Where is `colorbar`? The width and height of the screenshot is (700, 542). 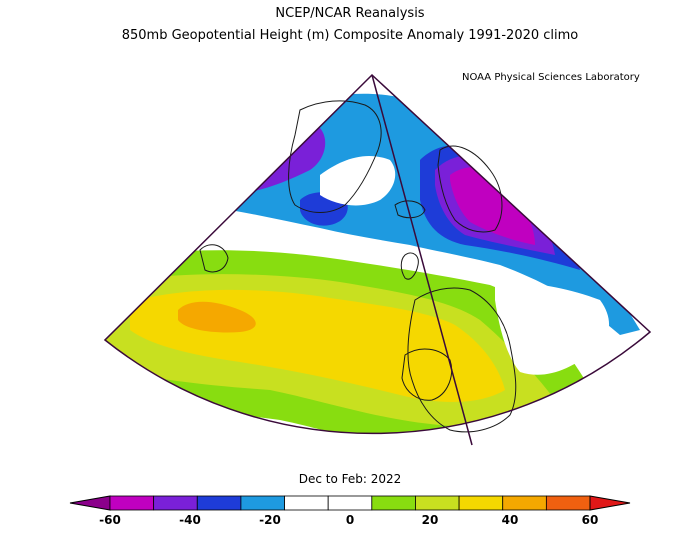
colorbar is located at coordinates (350, 503).